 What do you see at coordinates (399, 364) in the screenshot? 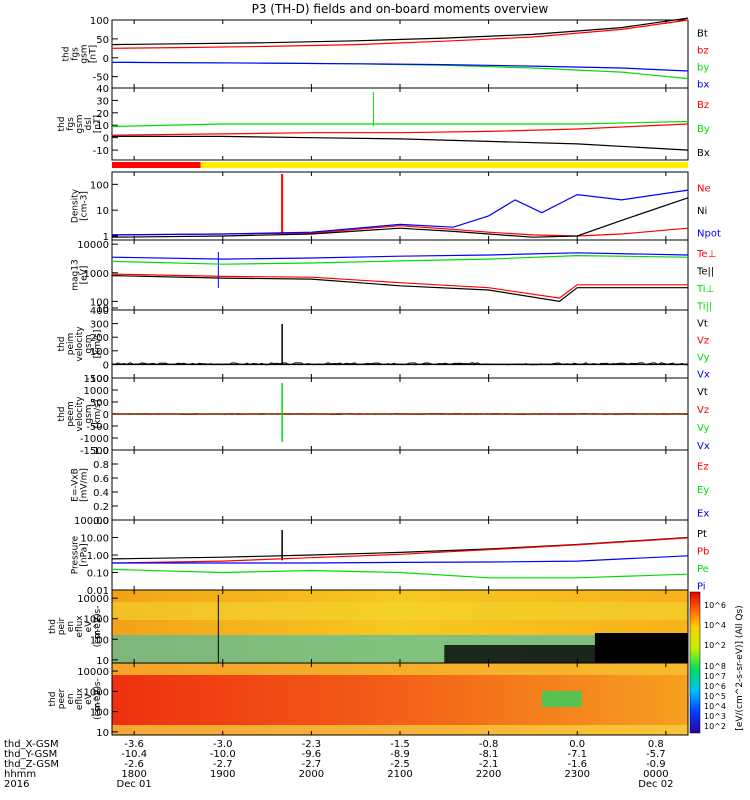
I see `noise-trace-peim-velocity` at bounding box center [399, 364].